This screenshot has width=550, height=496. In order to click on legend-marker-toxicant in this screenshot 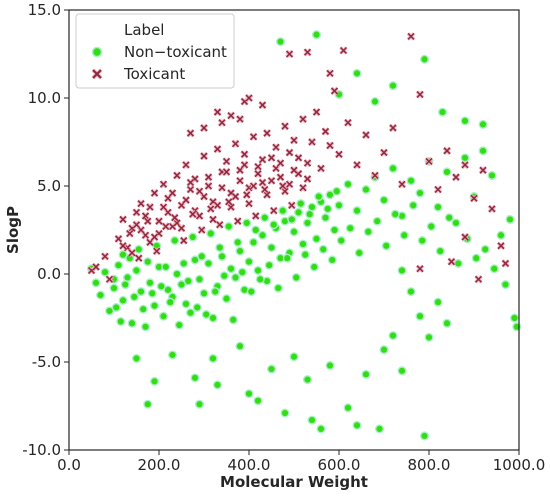, I will do `click(97, 74)`.